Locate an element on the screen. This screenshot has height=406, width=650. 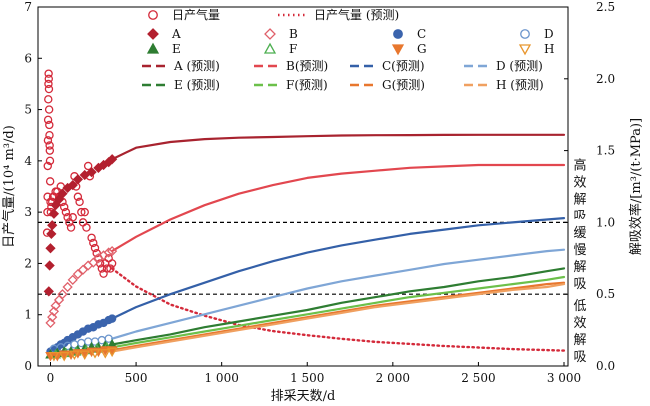
legend-marker-H is located at coordinates (525, 50).